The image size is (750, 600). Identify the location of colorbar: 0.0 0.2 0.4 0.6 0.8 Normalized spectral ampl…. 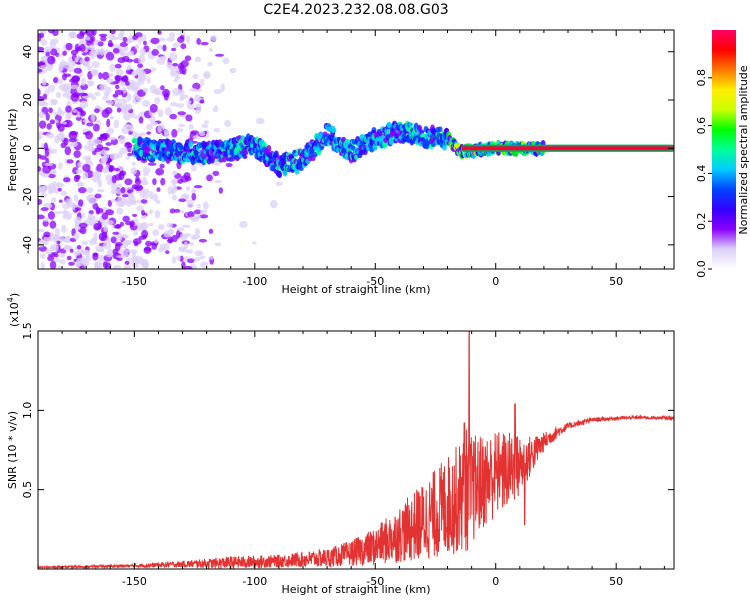
(722, 154).